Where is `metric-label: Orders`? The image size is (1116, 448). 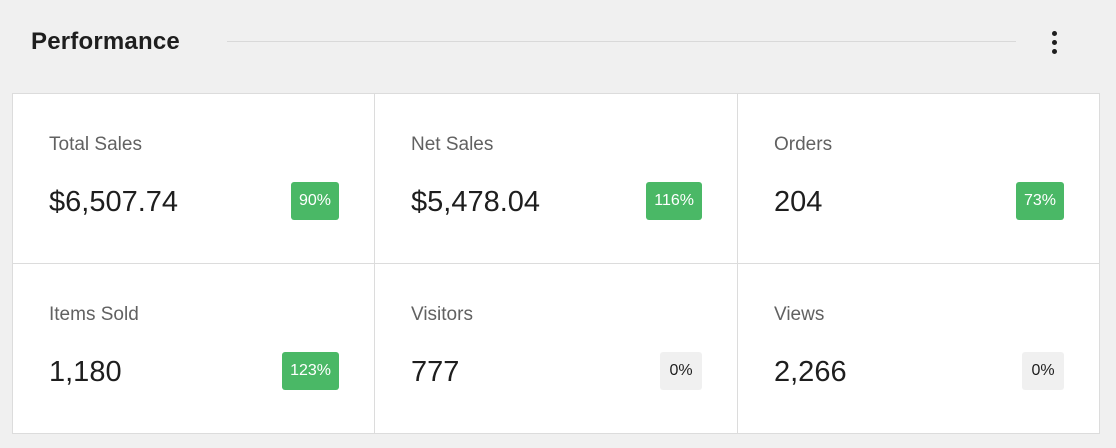 metric-label: Orders is located at coordinates (803, 144).